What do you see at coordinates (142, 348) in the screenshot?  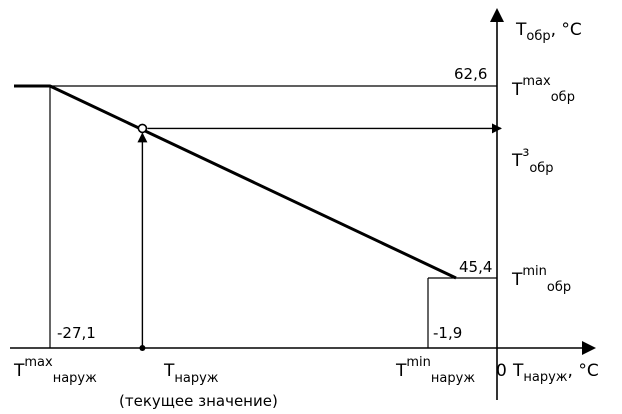 I see `current-x-dot` at bounding box center [142, 348].